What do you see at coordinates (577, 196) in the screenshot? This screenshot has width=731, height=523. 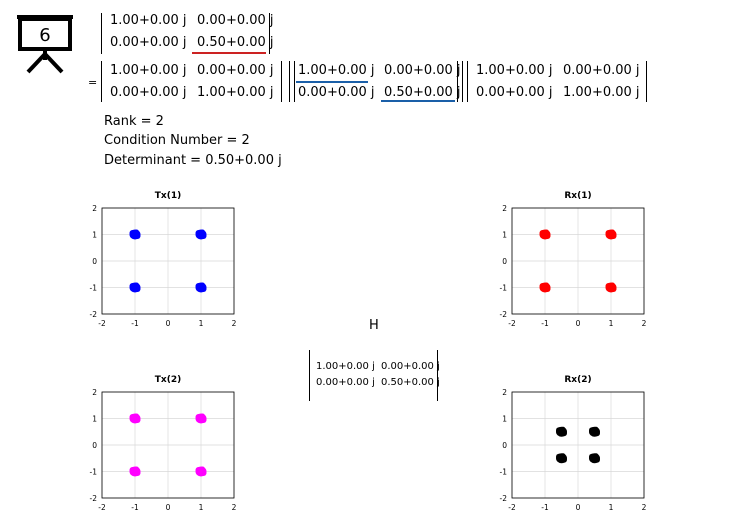 I see `plot-title: Rx(1)` at bounding box center [577, 196].